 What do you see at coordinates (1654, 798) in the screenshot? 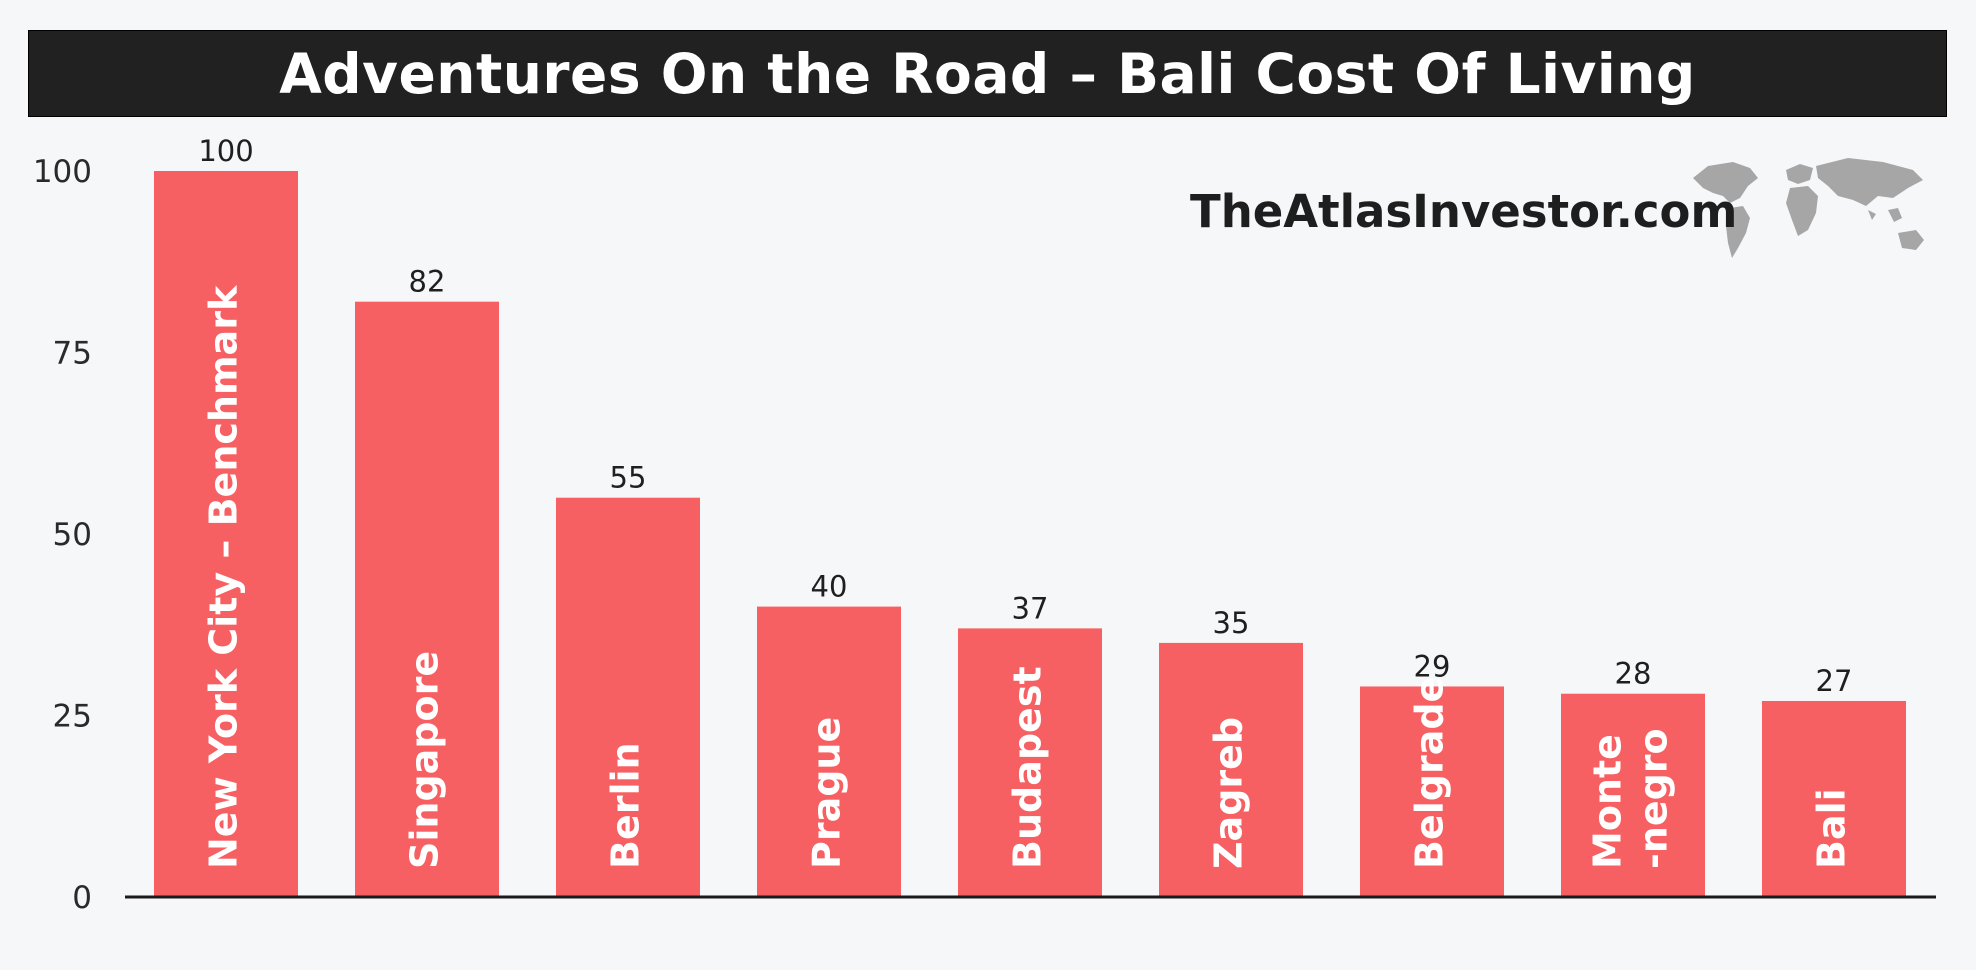
I see `category-label: -negro` at bounding box center [1654, 798].